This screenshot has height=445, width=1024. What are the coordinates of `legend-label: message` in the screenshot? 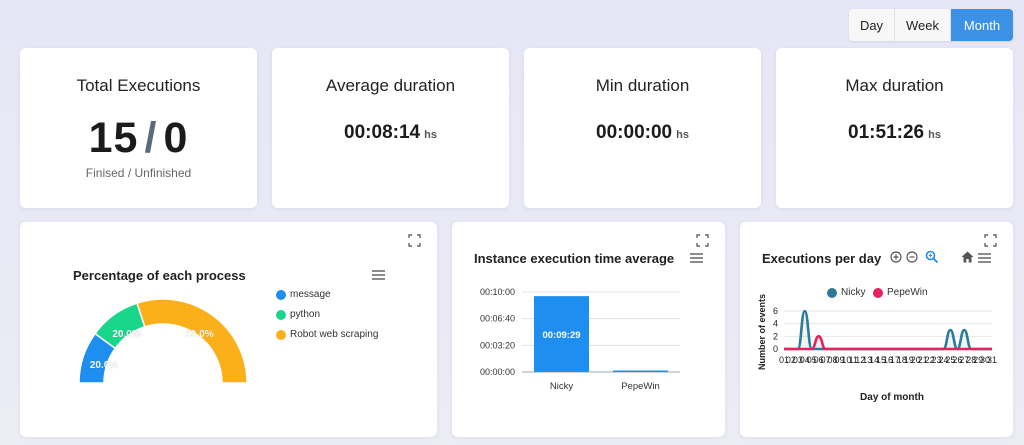 It's located at (310, 294).